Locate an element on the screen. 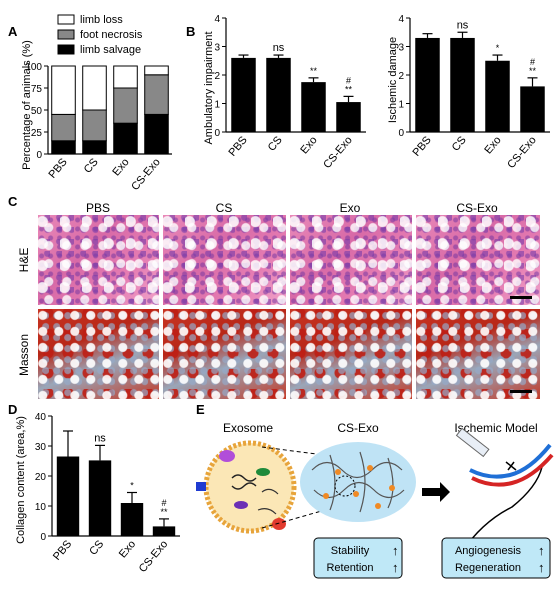 Image resolution: width=558 pixels, height=591 pixels. box1-arrow2: ↑ is located at coordinates (395, 567).